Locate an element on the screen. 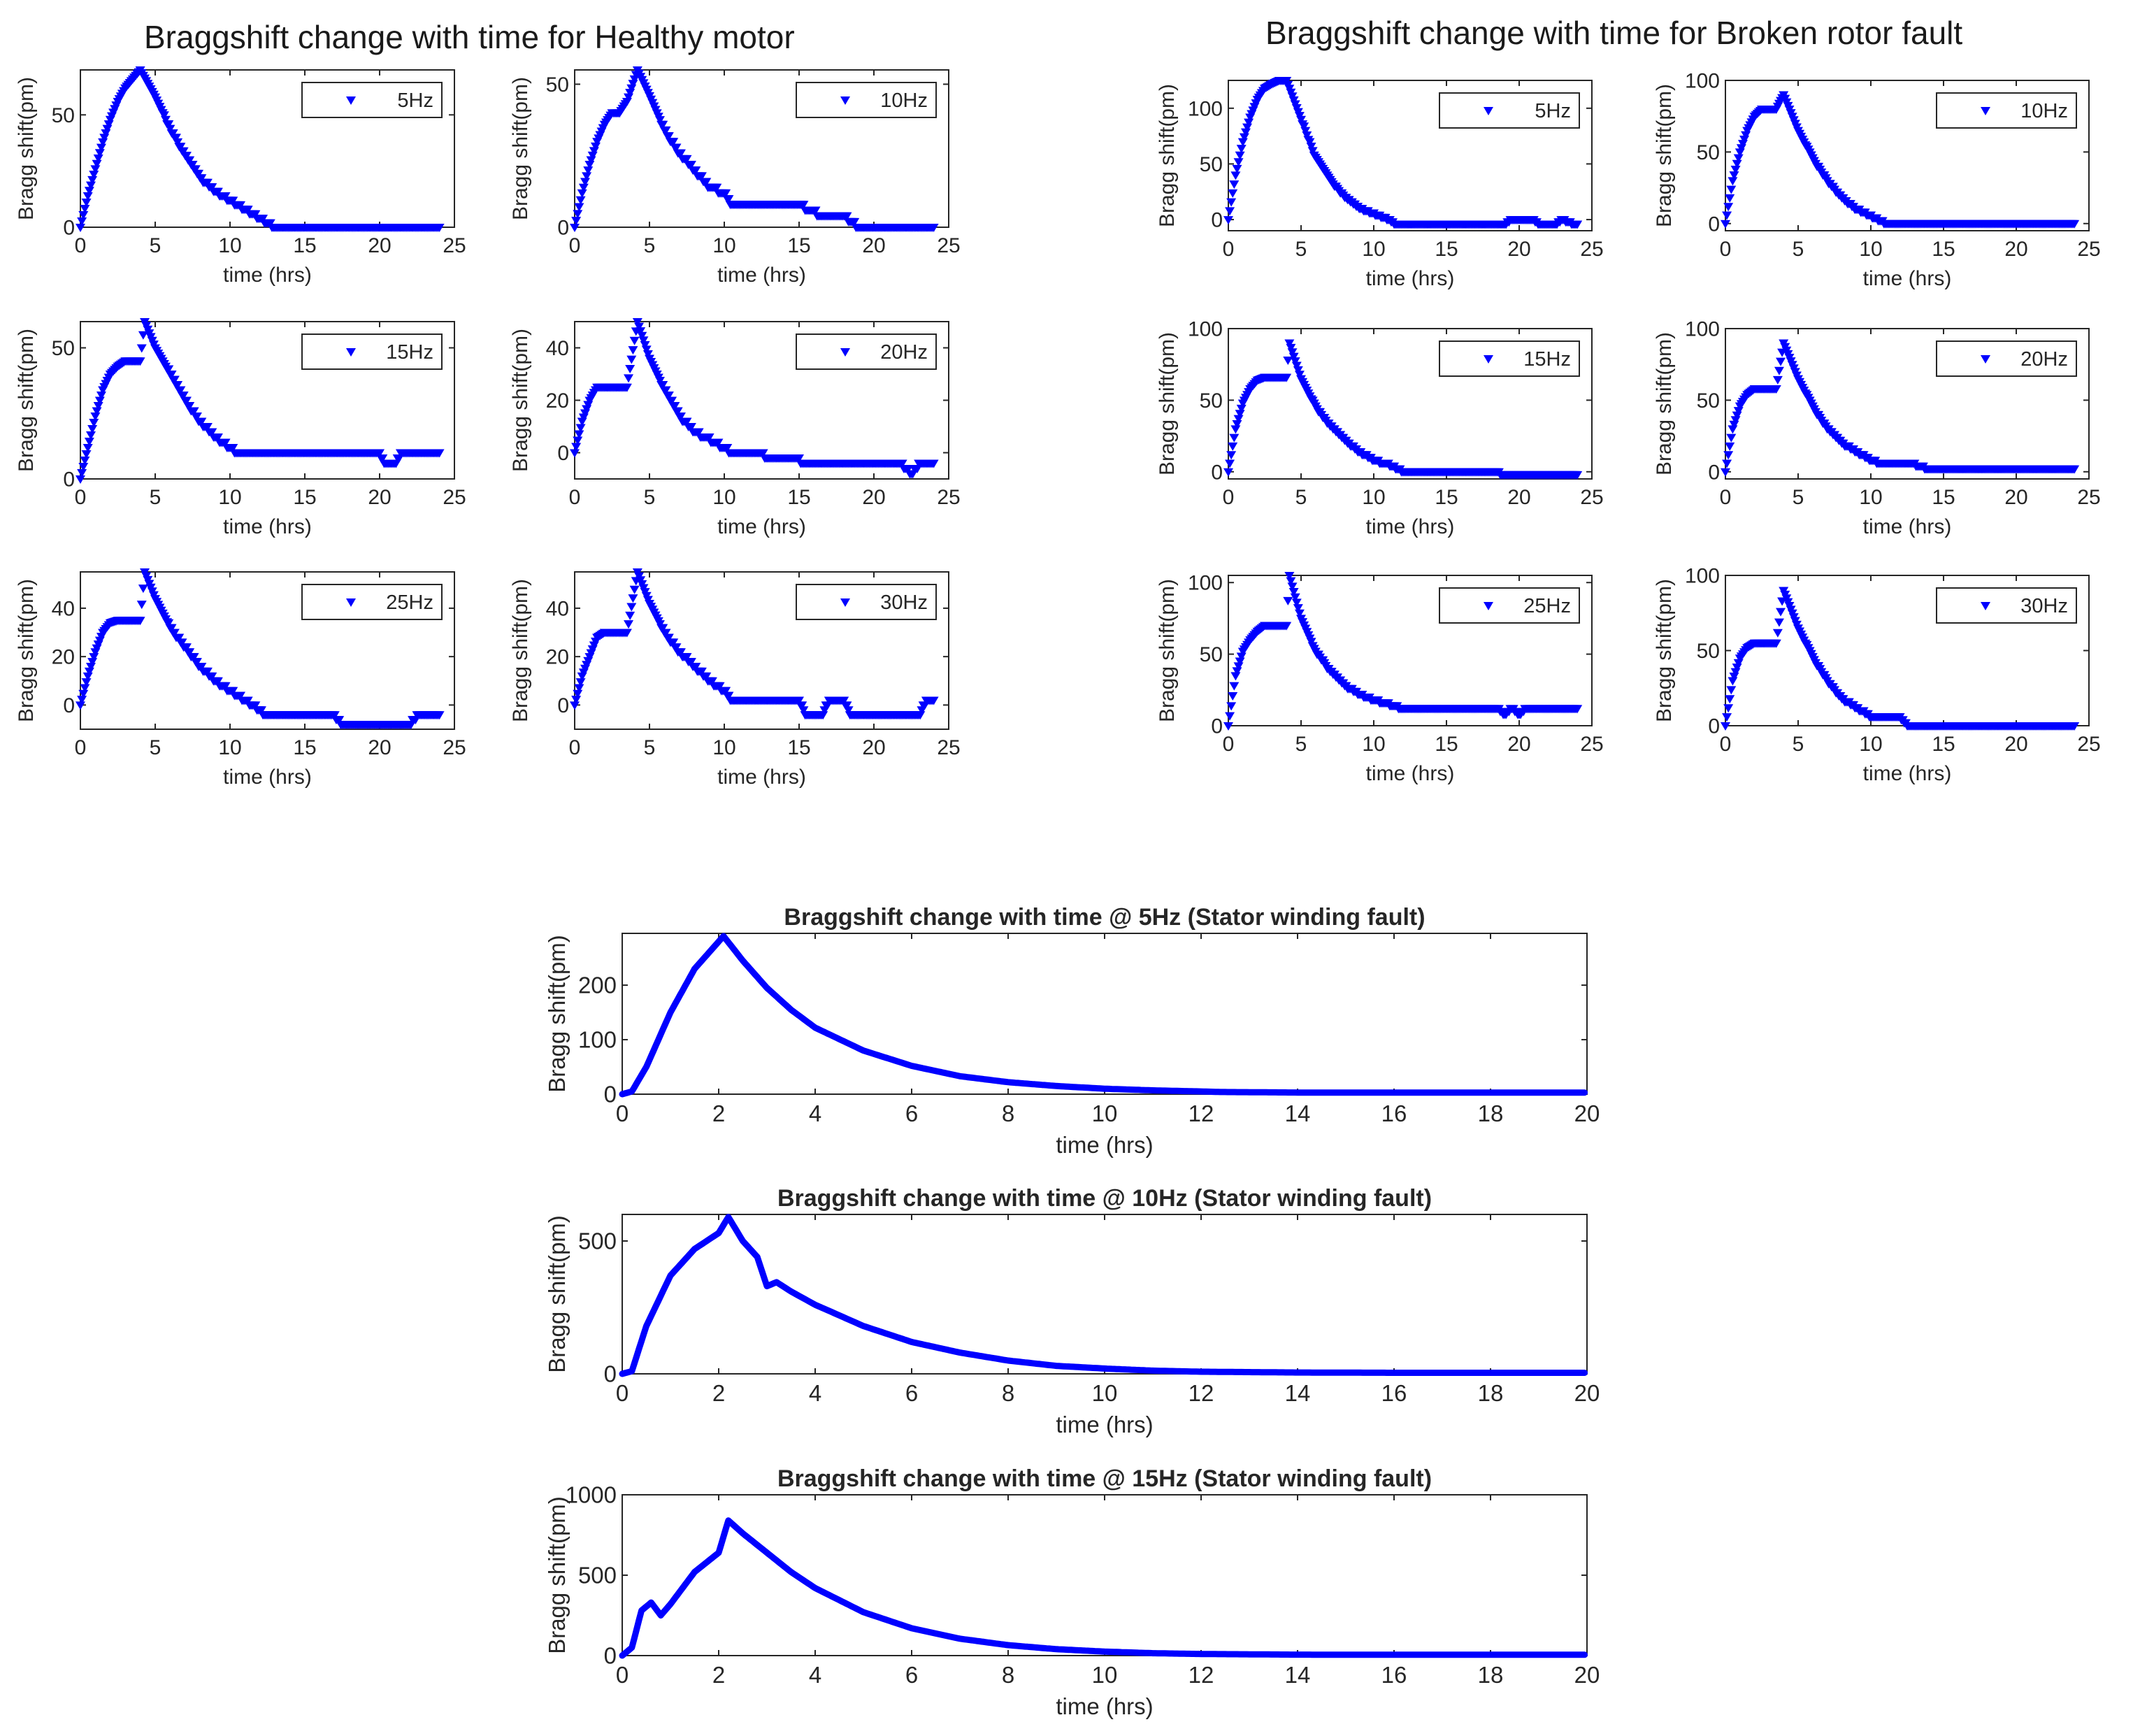 This screenshot has height=1736, width=2133. x-tick-label: 20 is located at coordinates (1518, 249).